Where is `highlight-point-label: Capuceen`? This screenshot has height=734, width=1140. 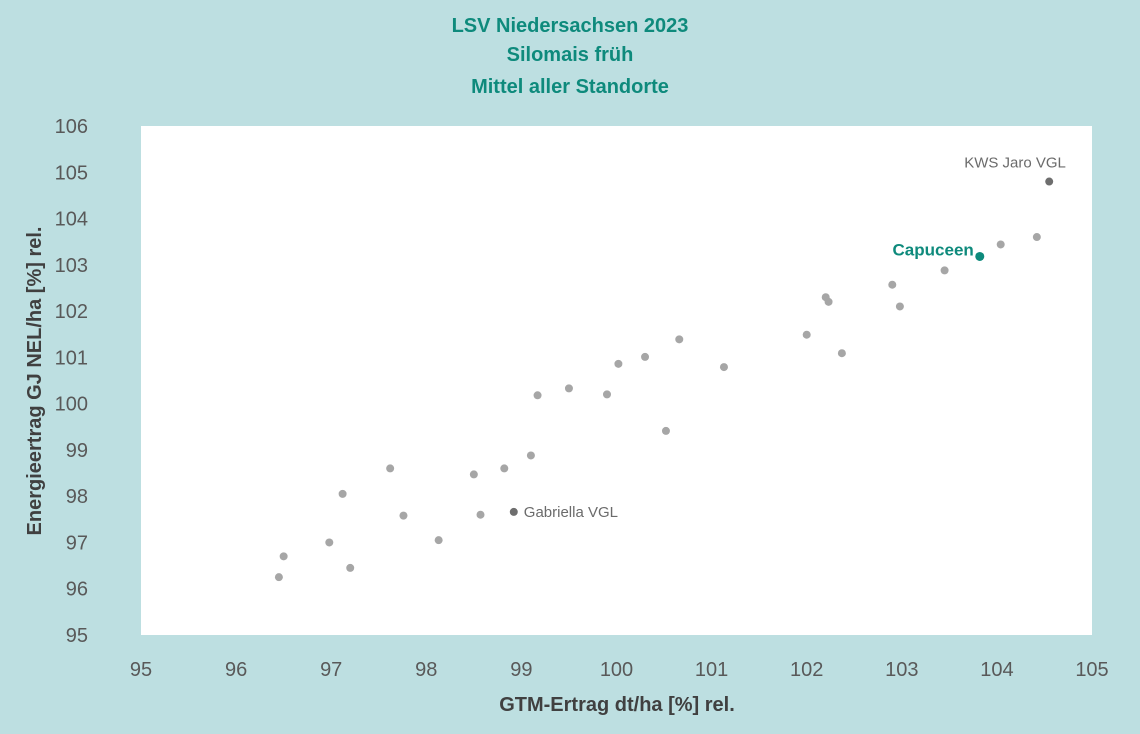
highlight-point-label: Capuceen is located at coordinates (933, 249).